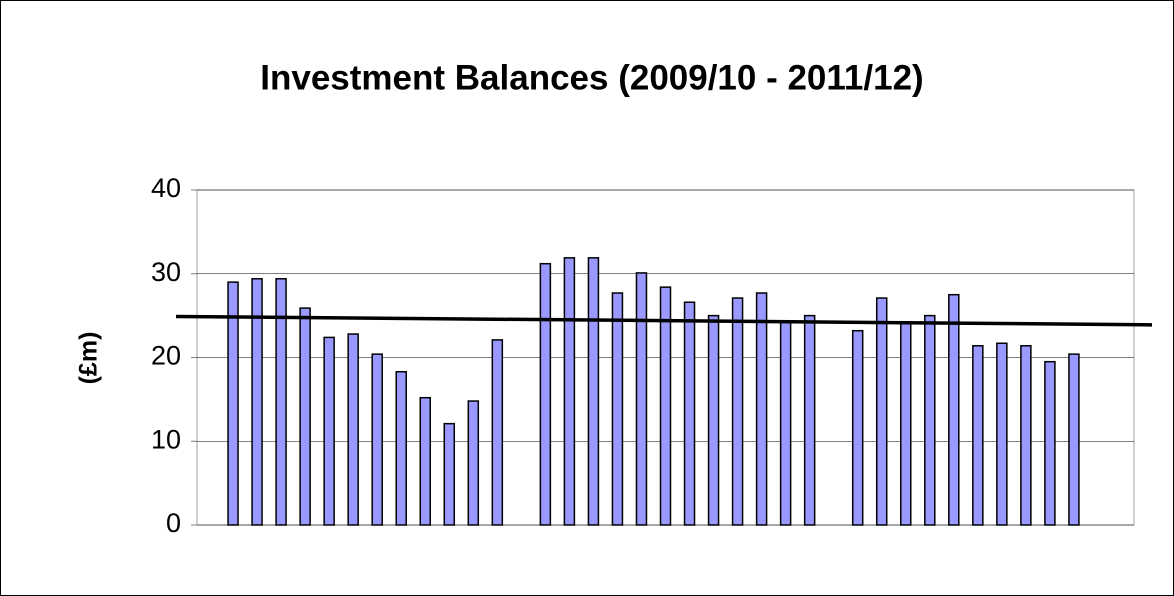 This screenshot has width=1174, height=596. What do you see at coordinates (591, 77) in the screenshot?
I see `chart-title: Investment Balances (2009/10 - 2011/12)` at bounding box center [591, 77].